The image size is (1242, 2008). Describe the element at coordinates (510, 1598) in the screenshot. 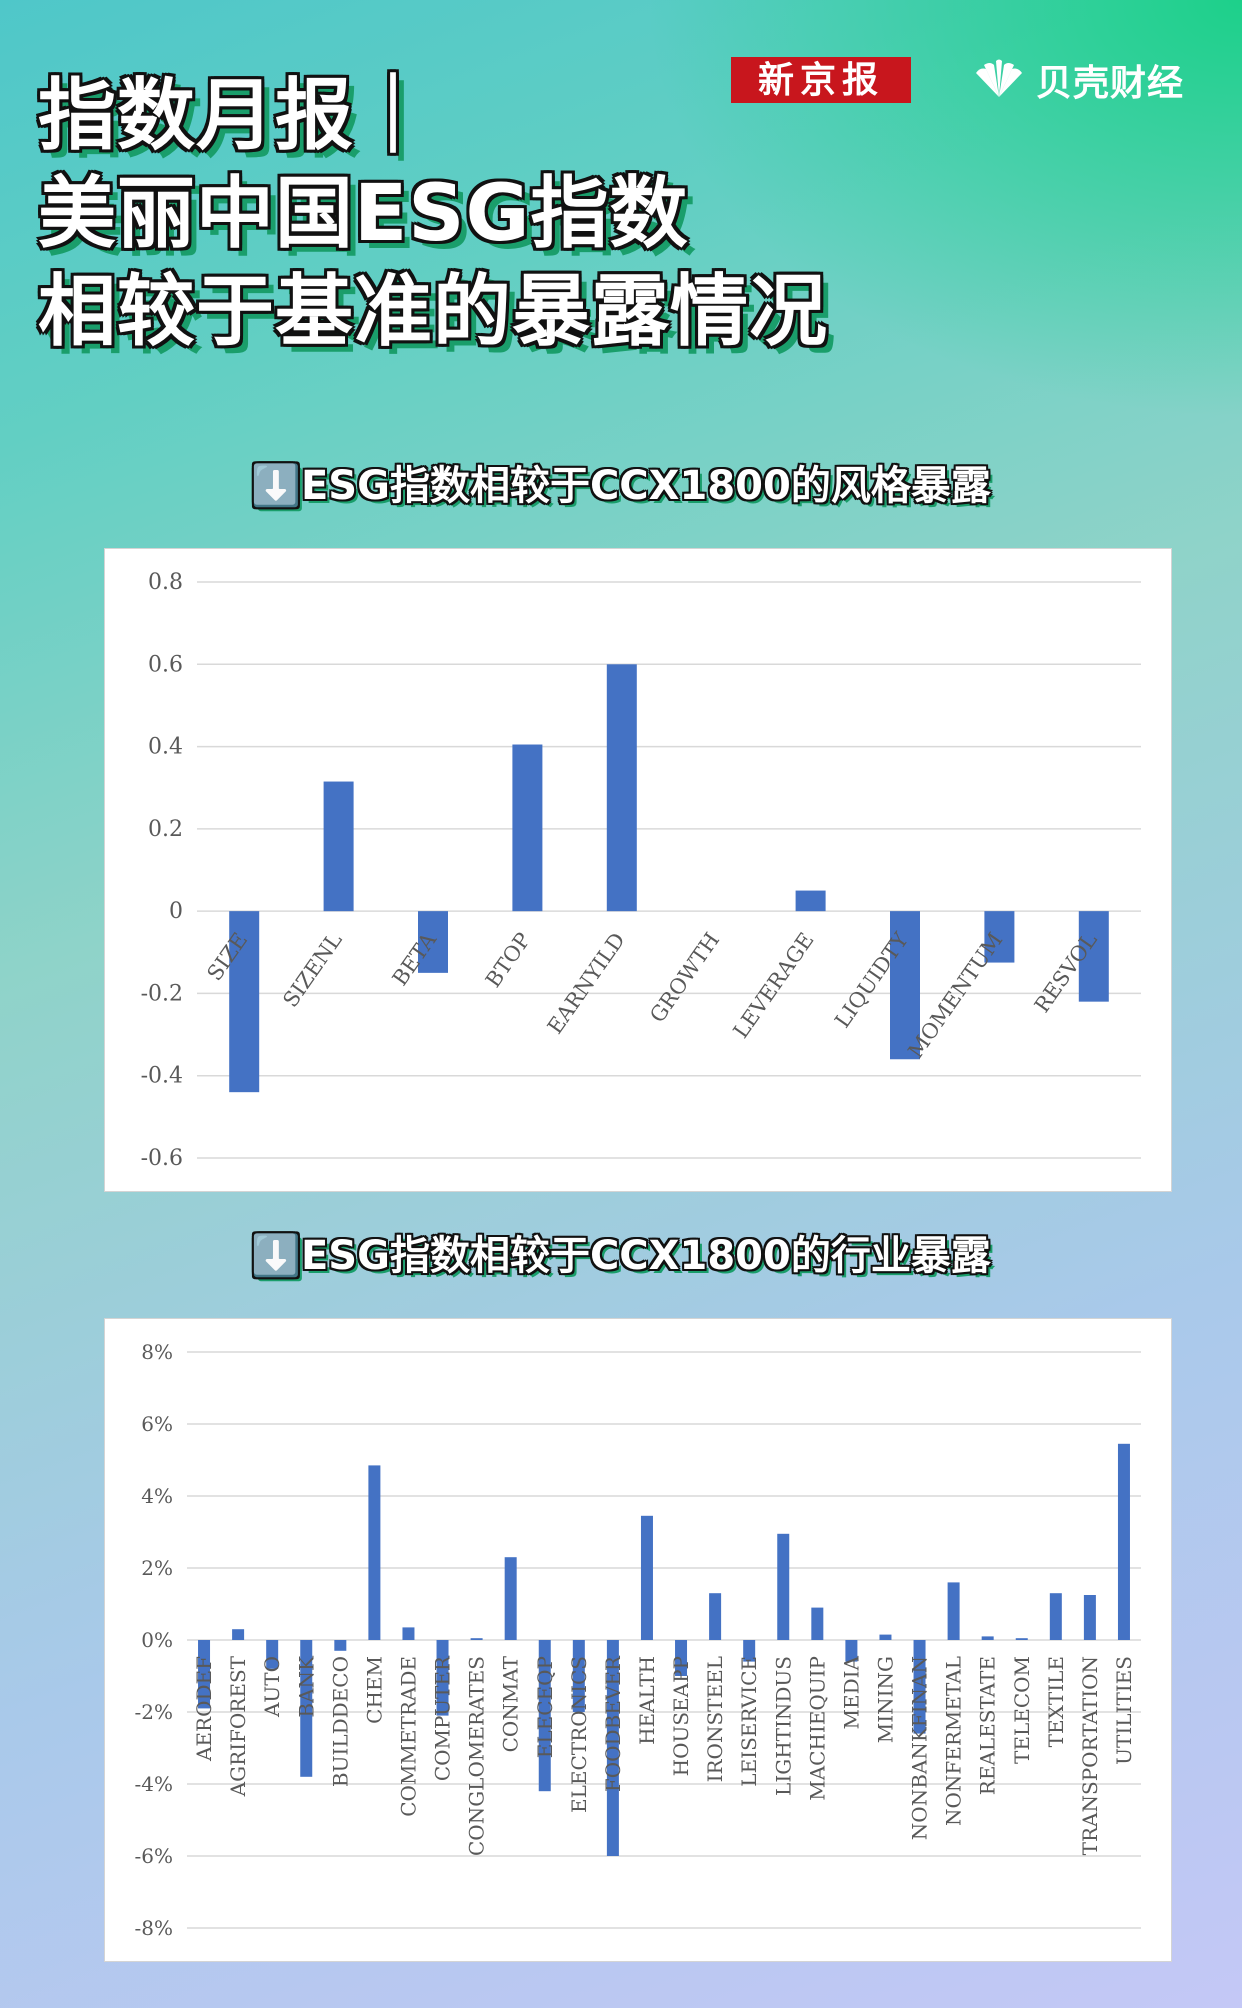

I see `industry-bar-conmat` at that location.